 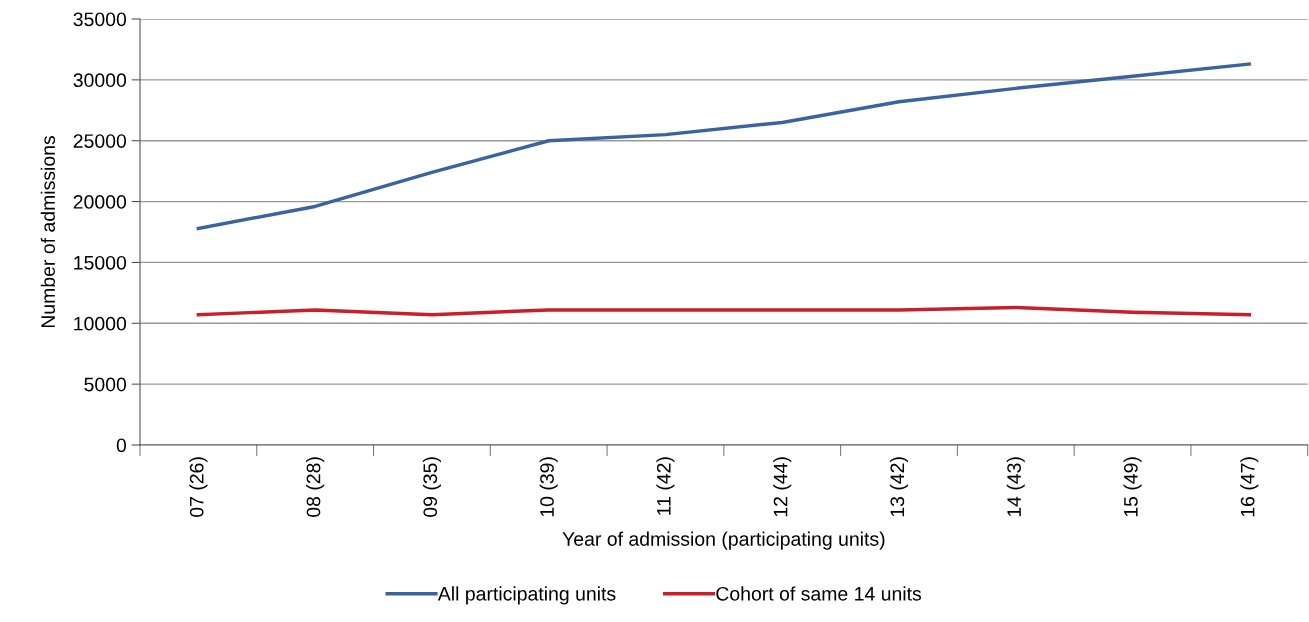 I want to click on x-tick-label: 14 (43), so click(x=1015, y=487).